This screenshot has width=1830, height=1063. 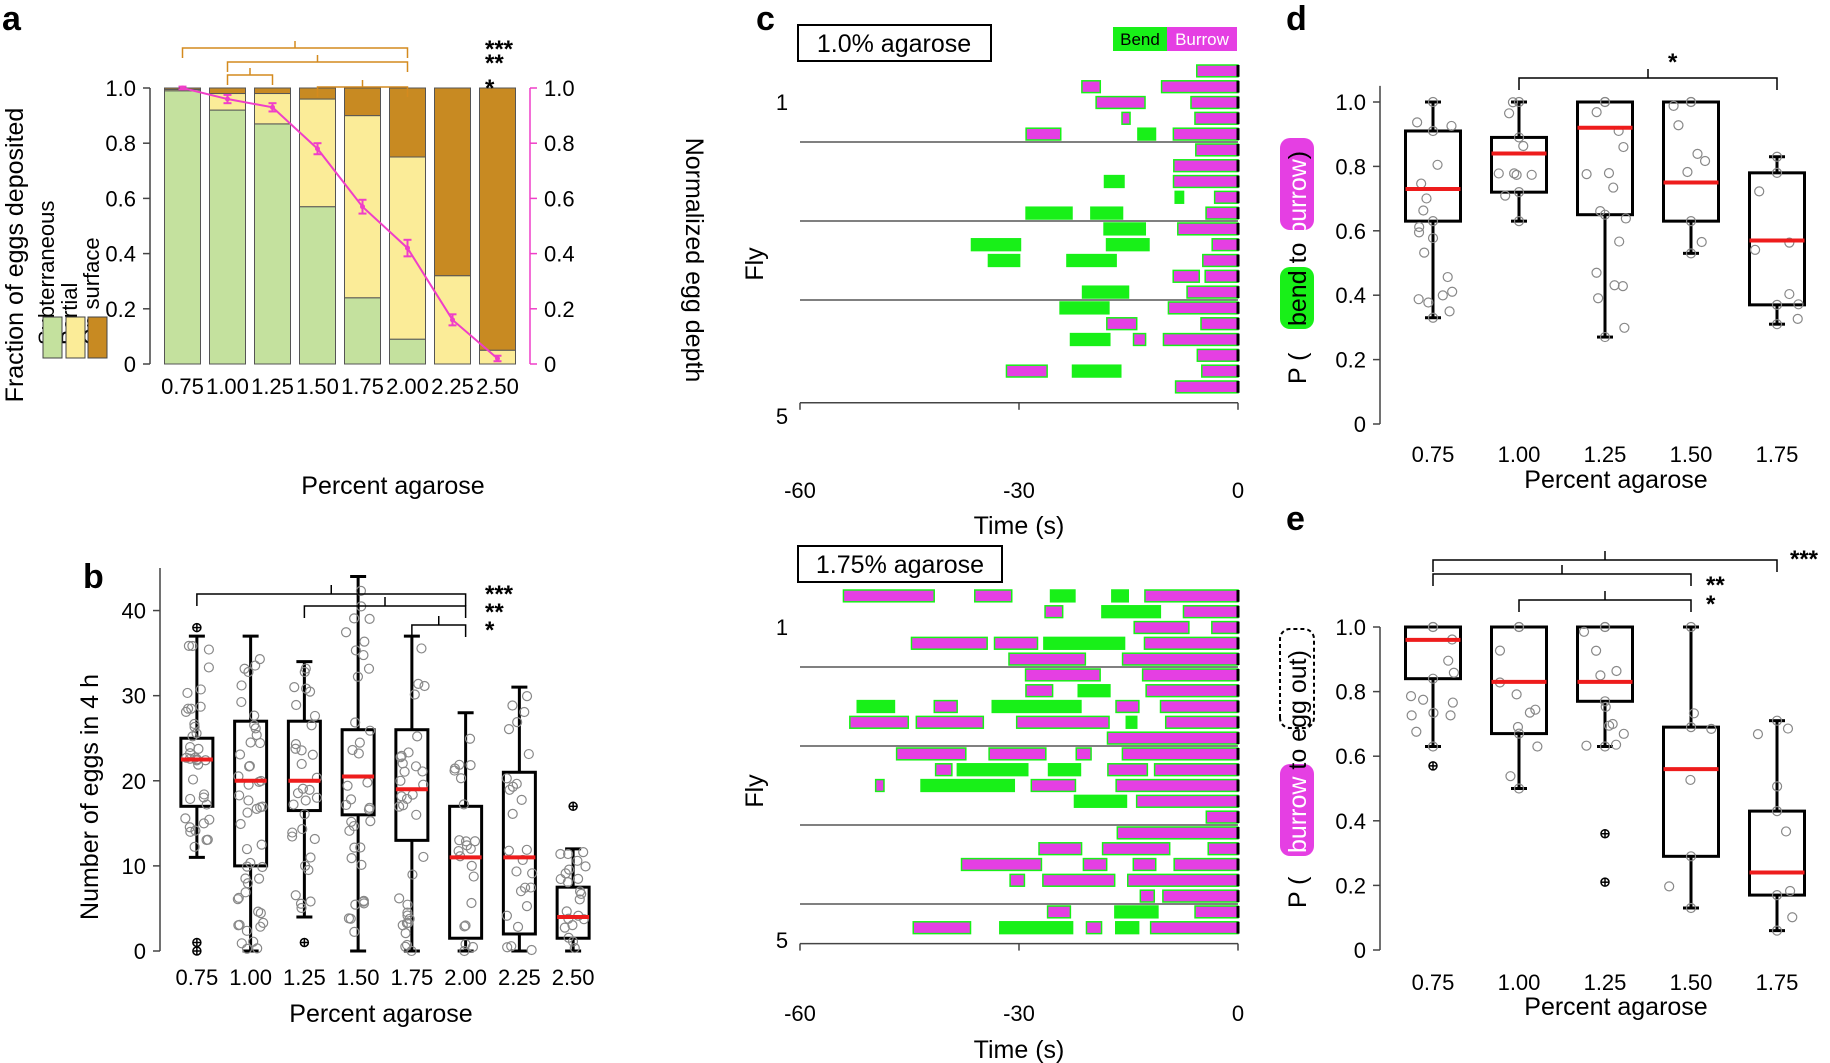 I want to click on b-xtick-label: 1.25, so click(x=304, y=977).